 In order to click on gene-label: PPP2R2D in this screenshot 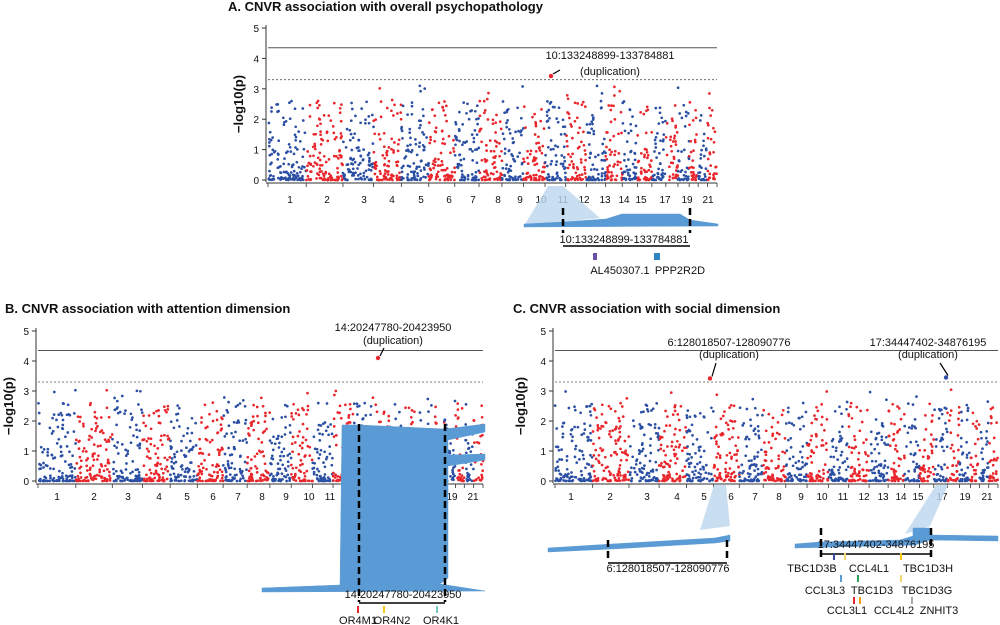, I will do `click(680, 271)`.